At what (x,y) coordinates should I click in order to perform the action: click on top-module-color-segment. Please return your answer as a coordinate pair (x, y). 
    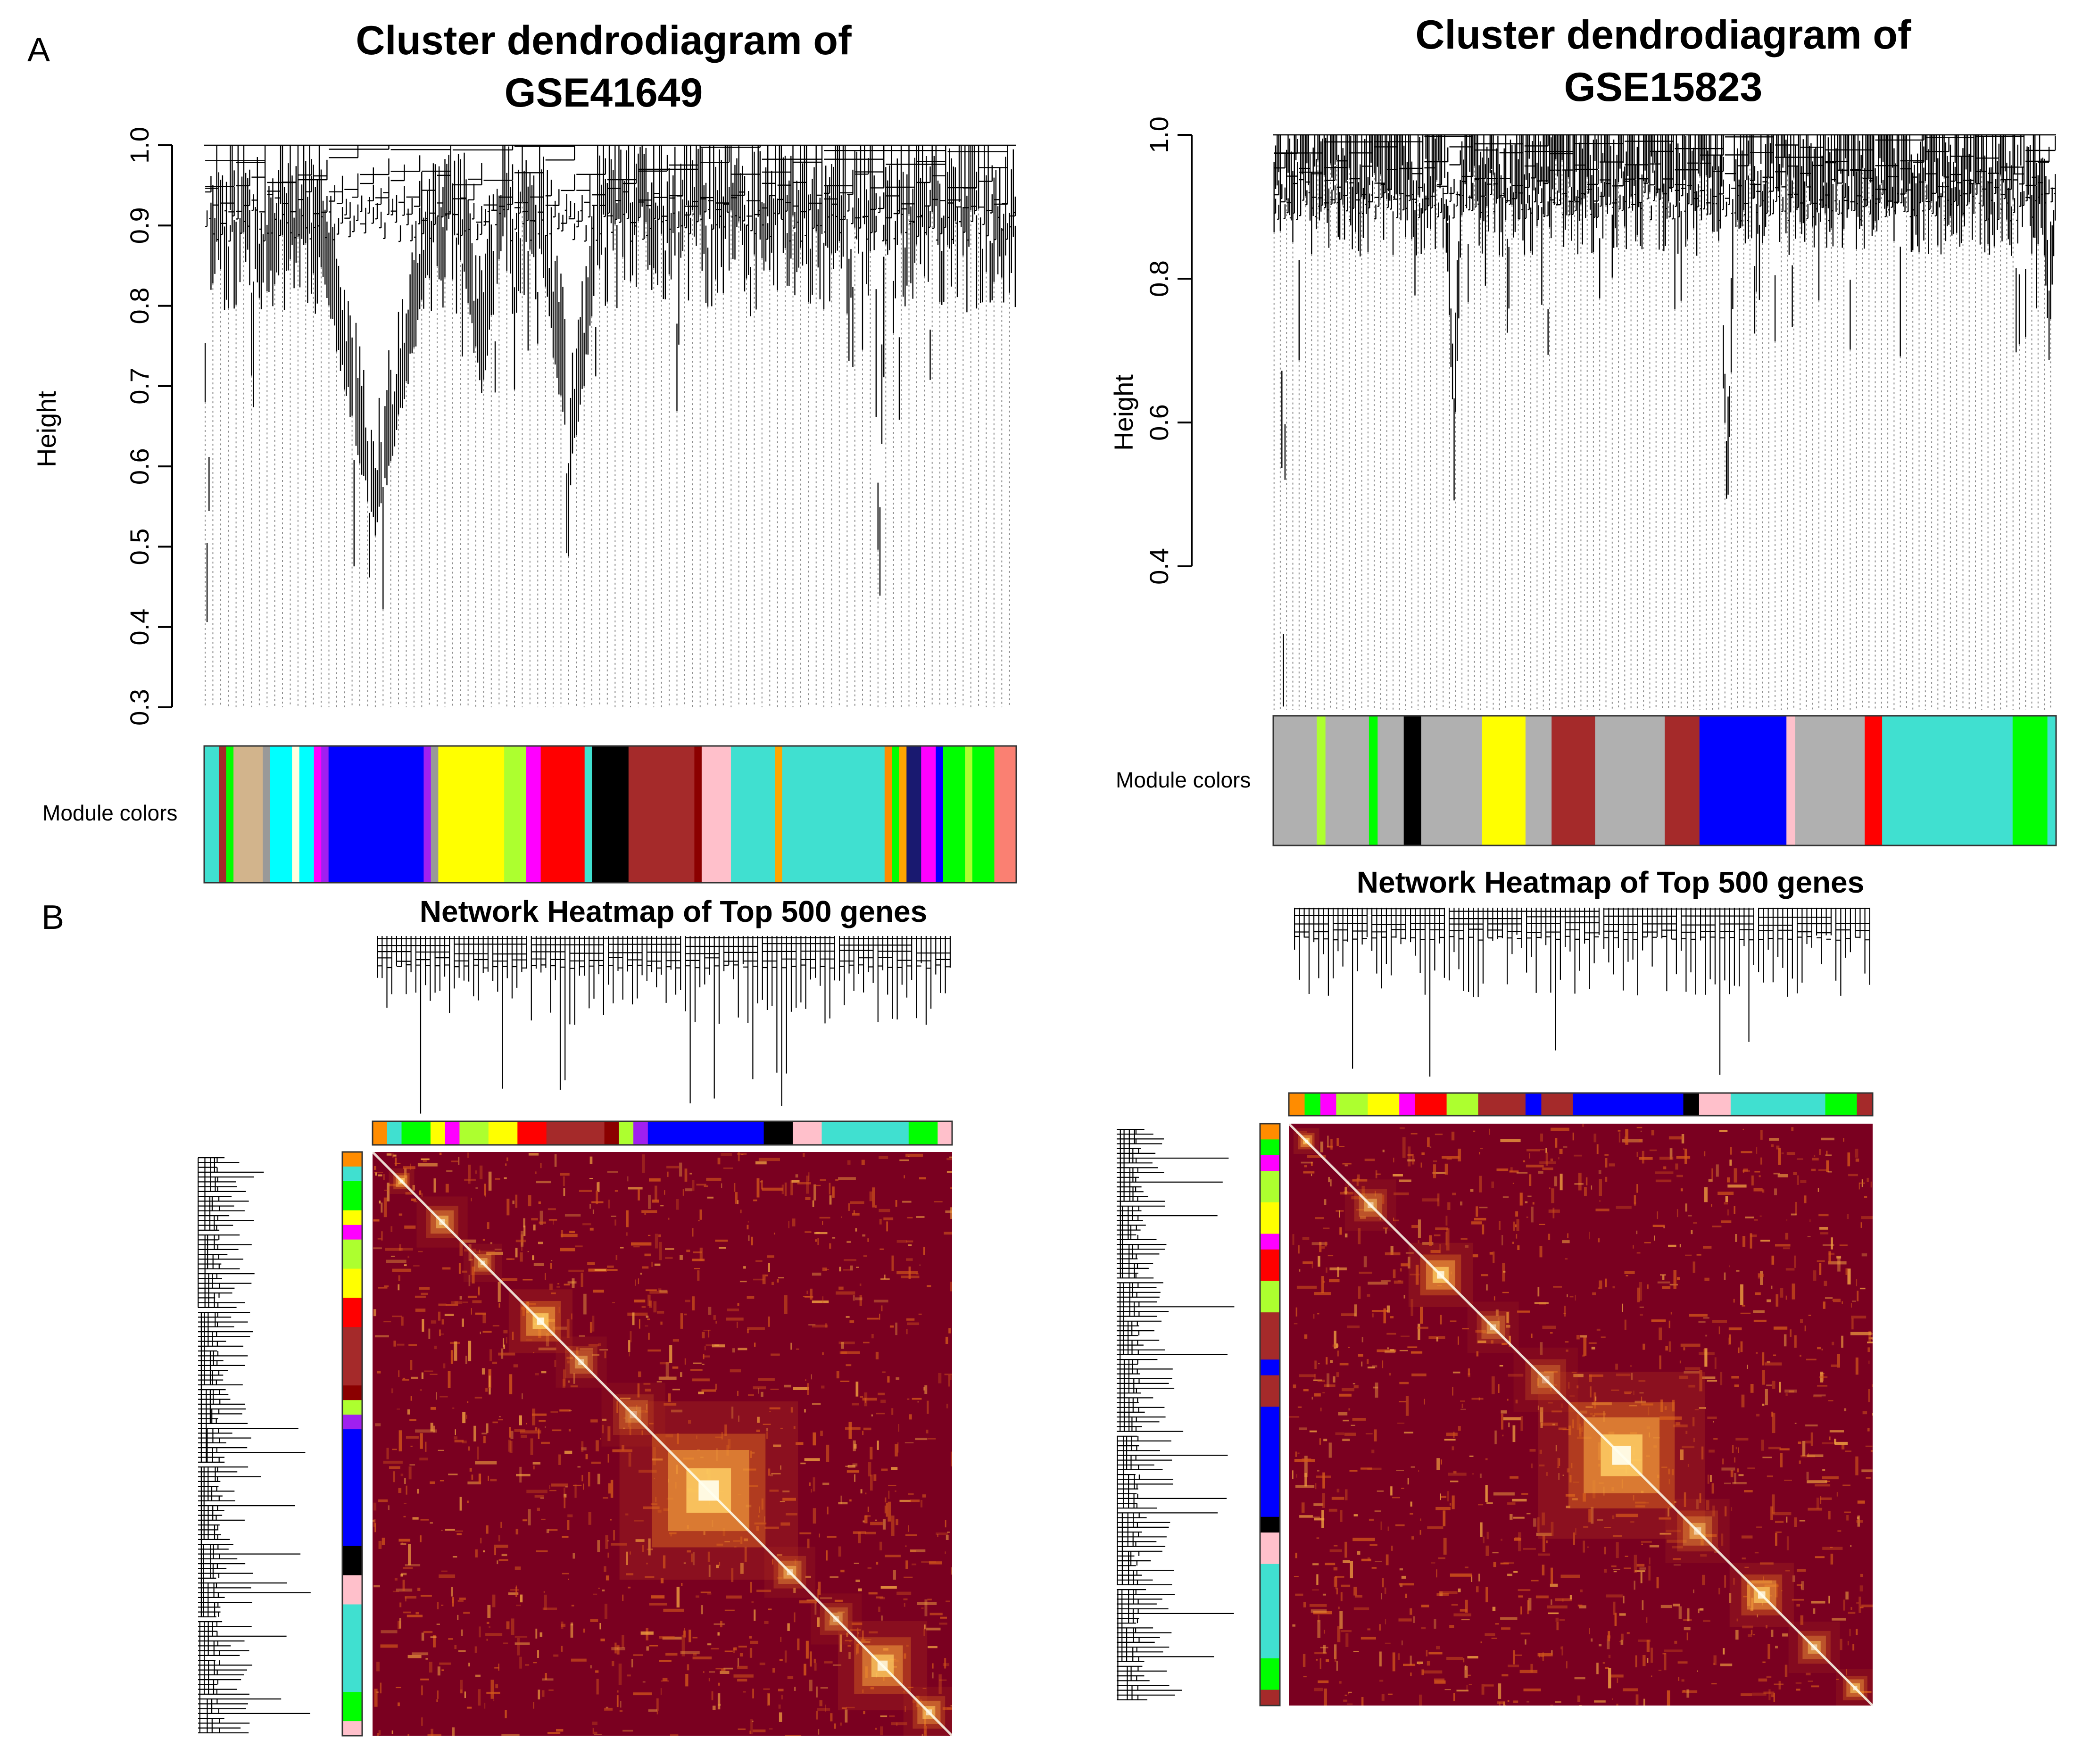
    Looking at the image, I should click on (1502, 1104).